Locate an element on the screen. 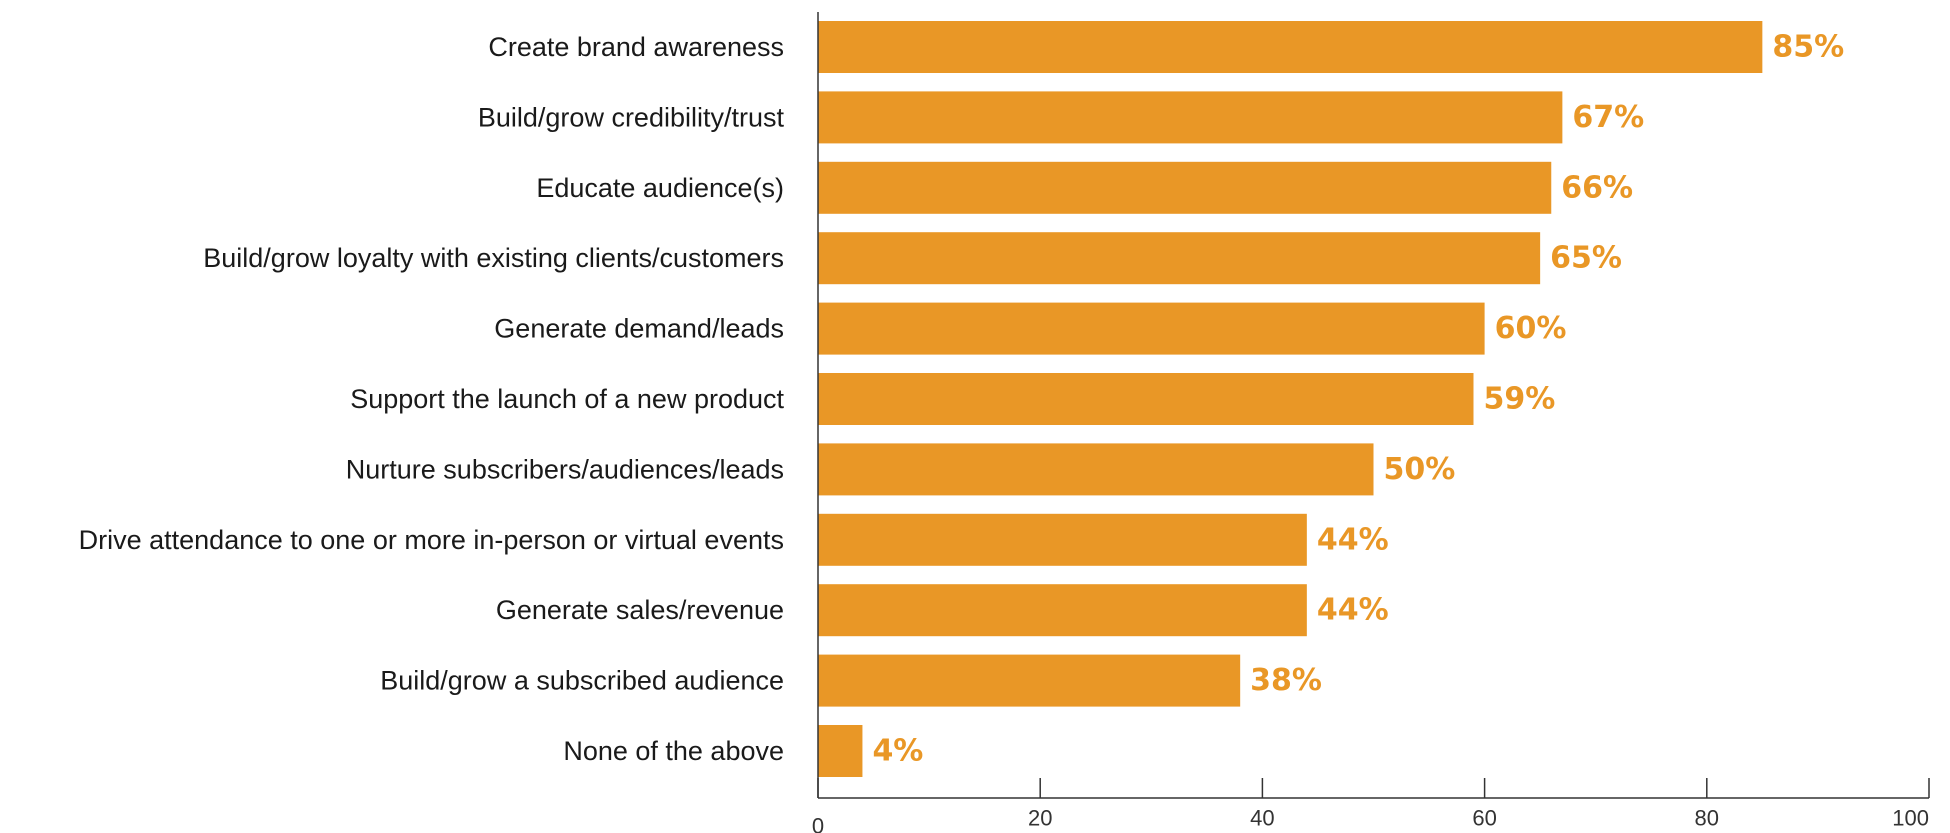 This screenshot has height=833, width=1950. value-label: 67% is located at coordinates (1608, 117).